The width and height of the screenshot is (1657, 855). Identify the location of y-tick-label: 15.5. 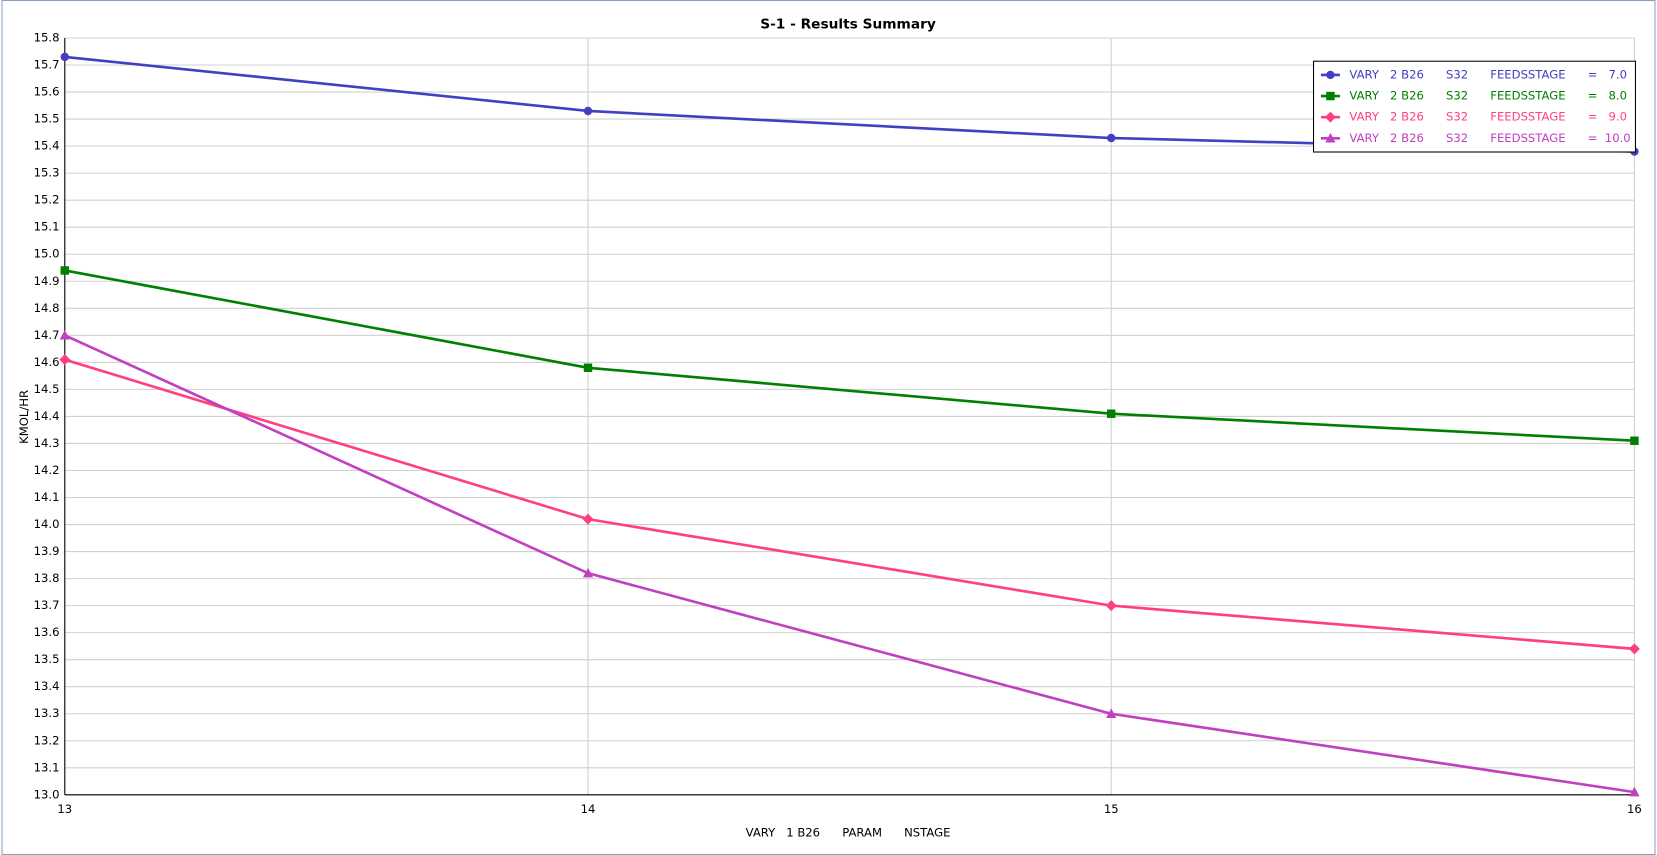
(47, 119).